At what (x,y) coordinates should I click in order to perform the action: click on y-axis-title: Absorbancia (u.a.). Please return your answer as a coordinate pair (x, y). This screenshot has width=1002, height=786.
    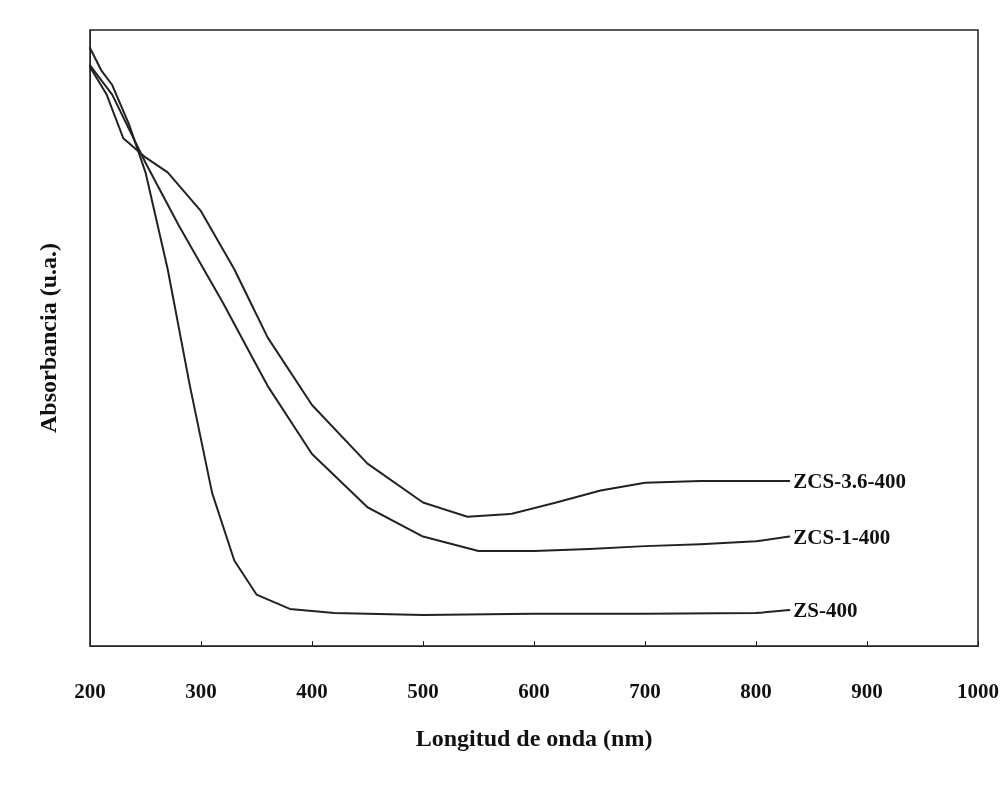
    Looking at the image, I should click on (48, 338).